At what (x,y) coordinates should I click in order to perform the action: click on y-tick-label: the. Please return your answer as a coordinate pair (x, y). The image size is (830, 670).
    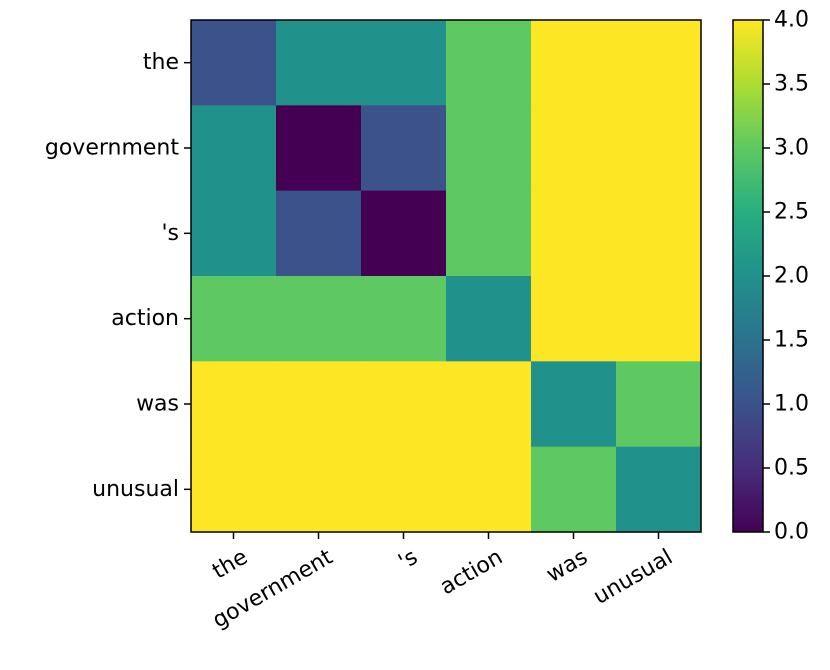
    Looking at the image, I should click on (161, 62).